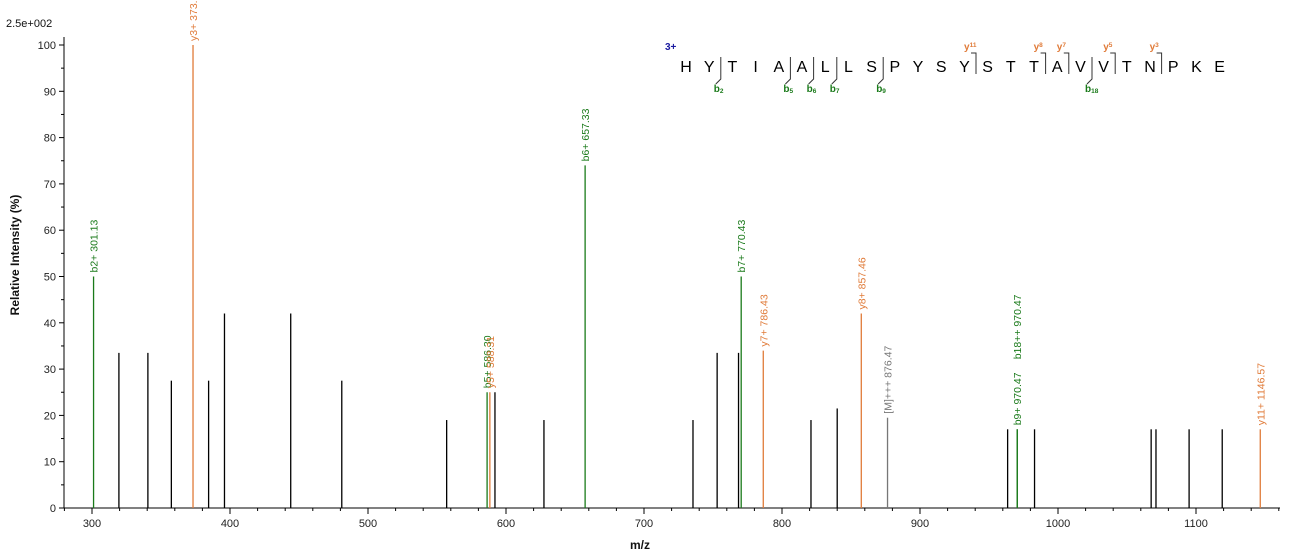 The height and width of the screenshot is (559, 1291). Describe the element at coordinates (1196, 67) in the screenshot. I see `sequence-residue: K` at that location.